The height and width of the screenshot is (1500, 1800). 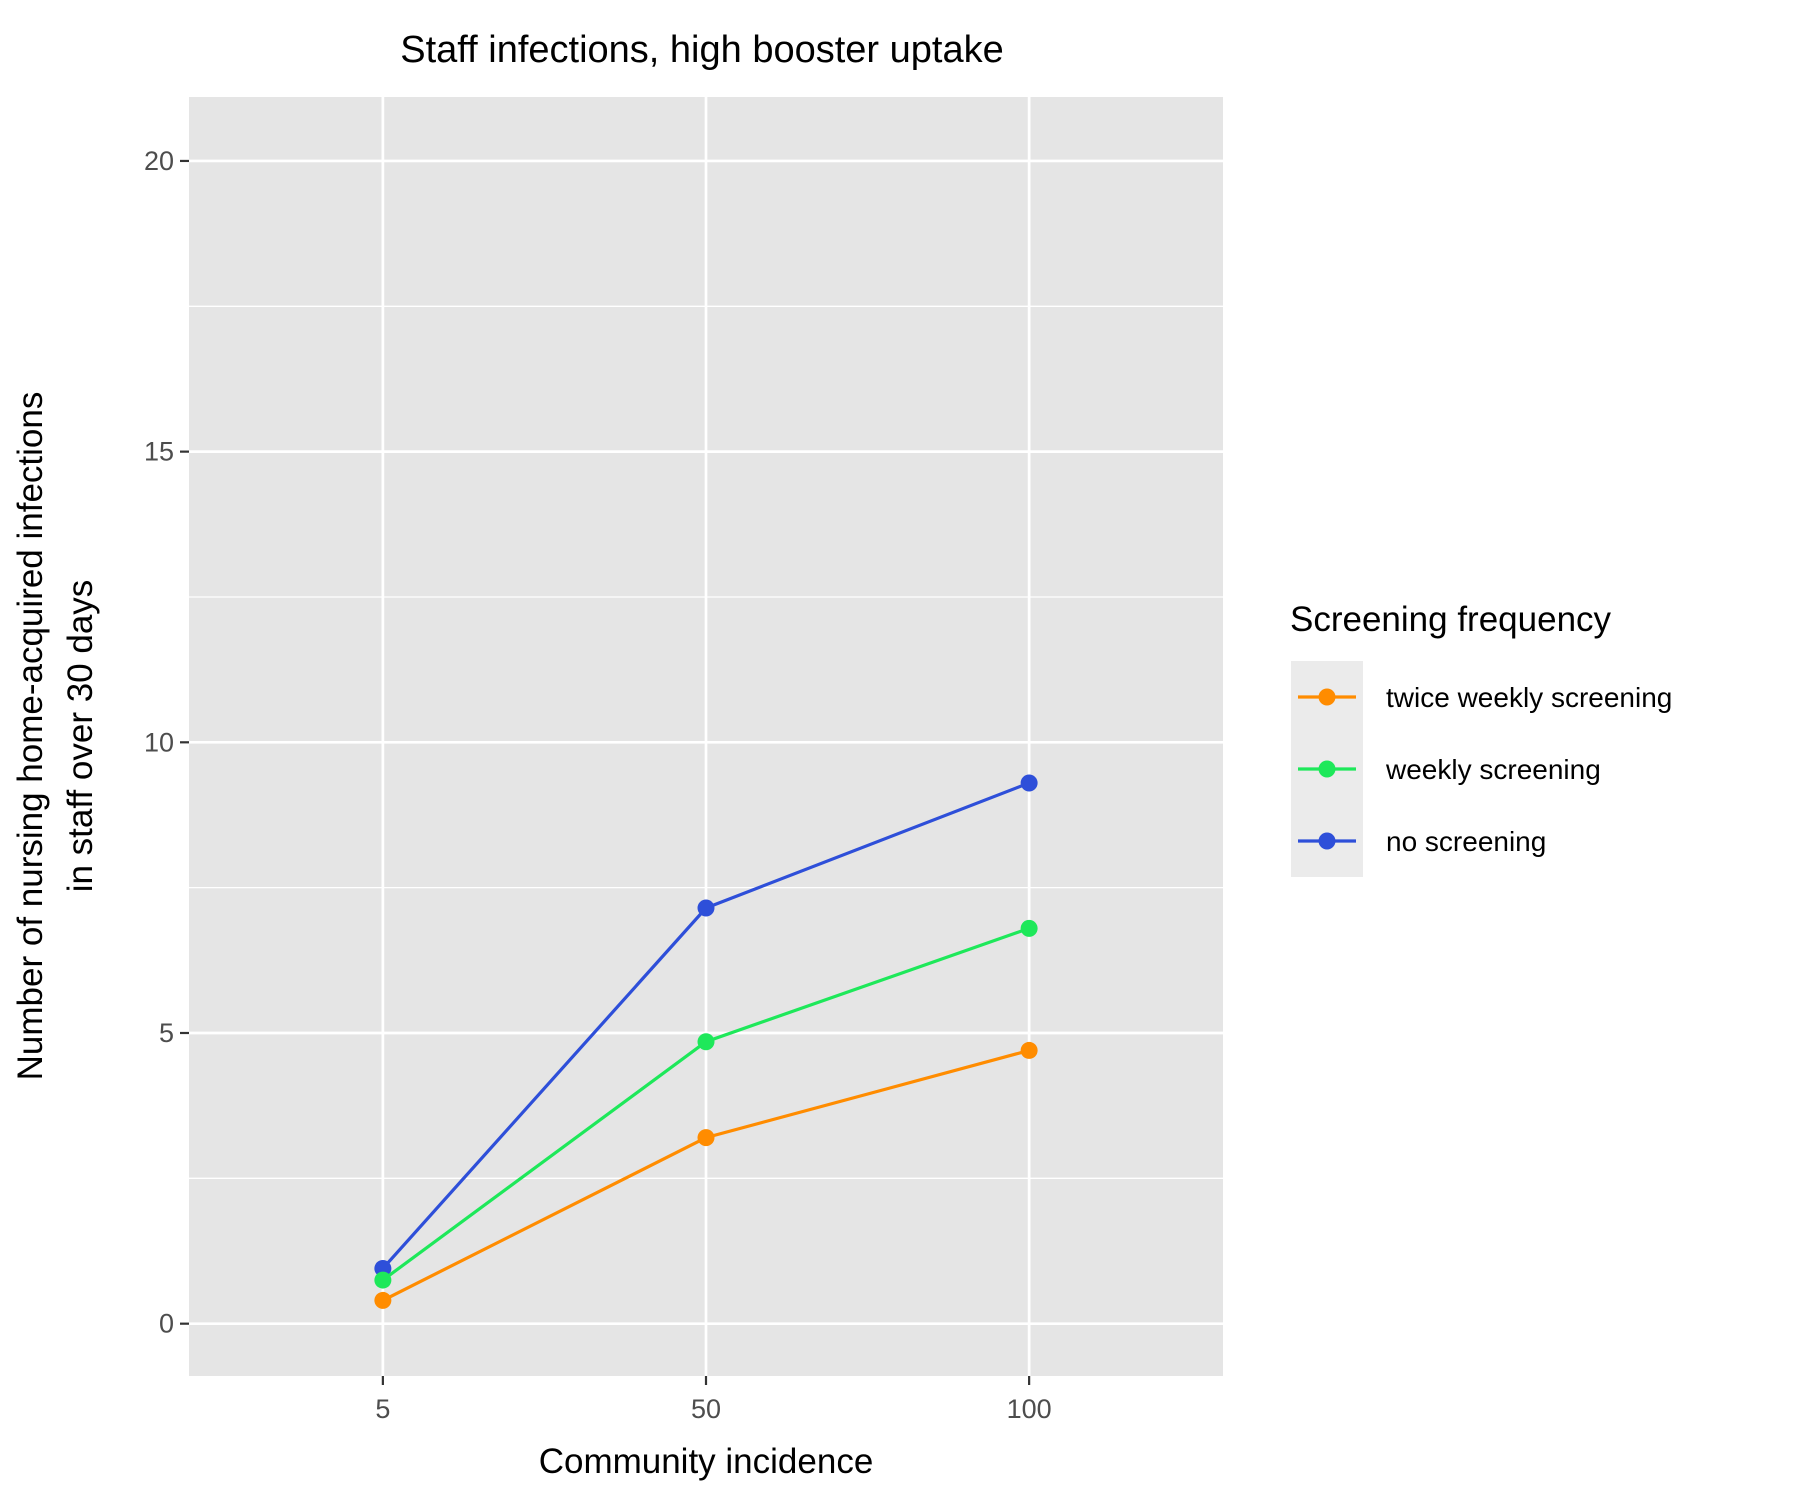 What do you see at coordinates (706, 1461) in the screenshot?
I see `x-axis-title: Community incidence` at bounding box center [706, 1461].